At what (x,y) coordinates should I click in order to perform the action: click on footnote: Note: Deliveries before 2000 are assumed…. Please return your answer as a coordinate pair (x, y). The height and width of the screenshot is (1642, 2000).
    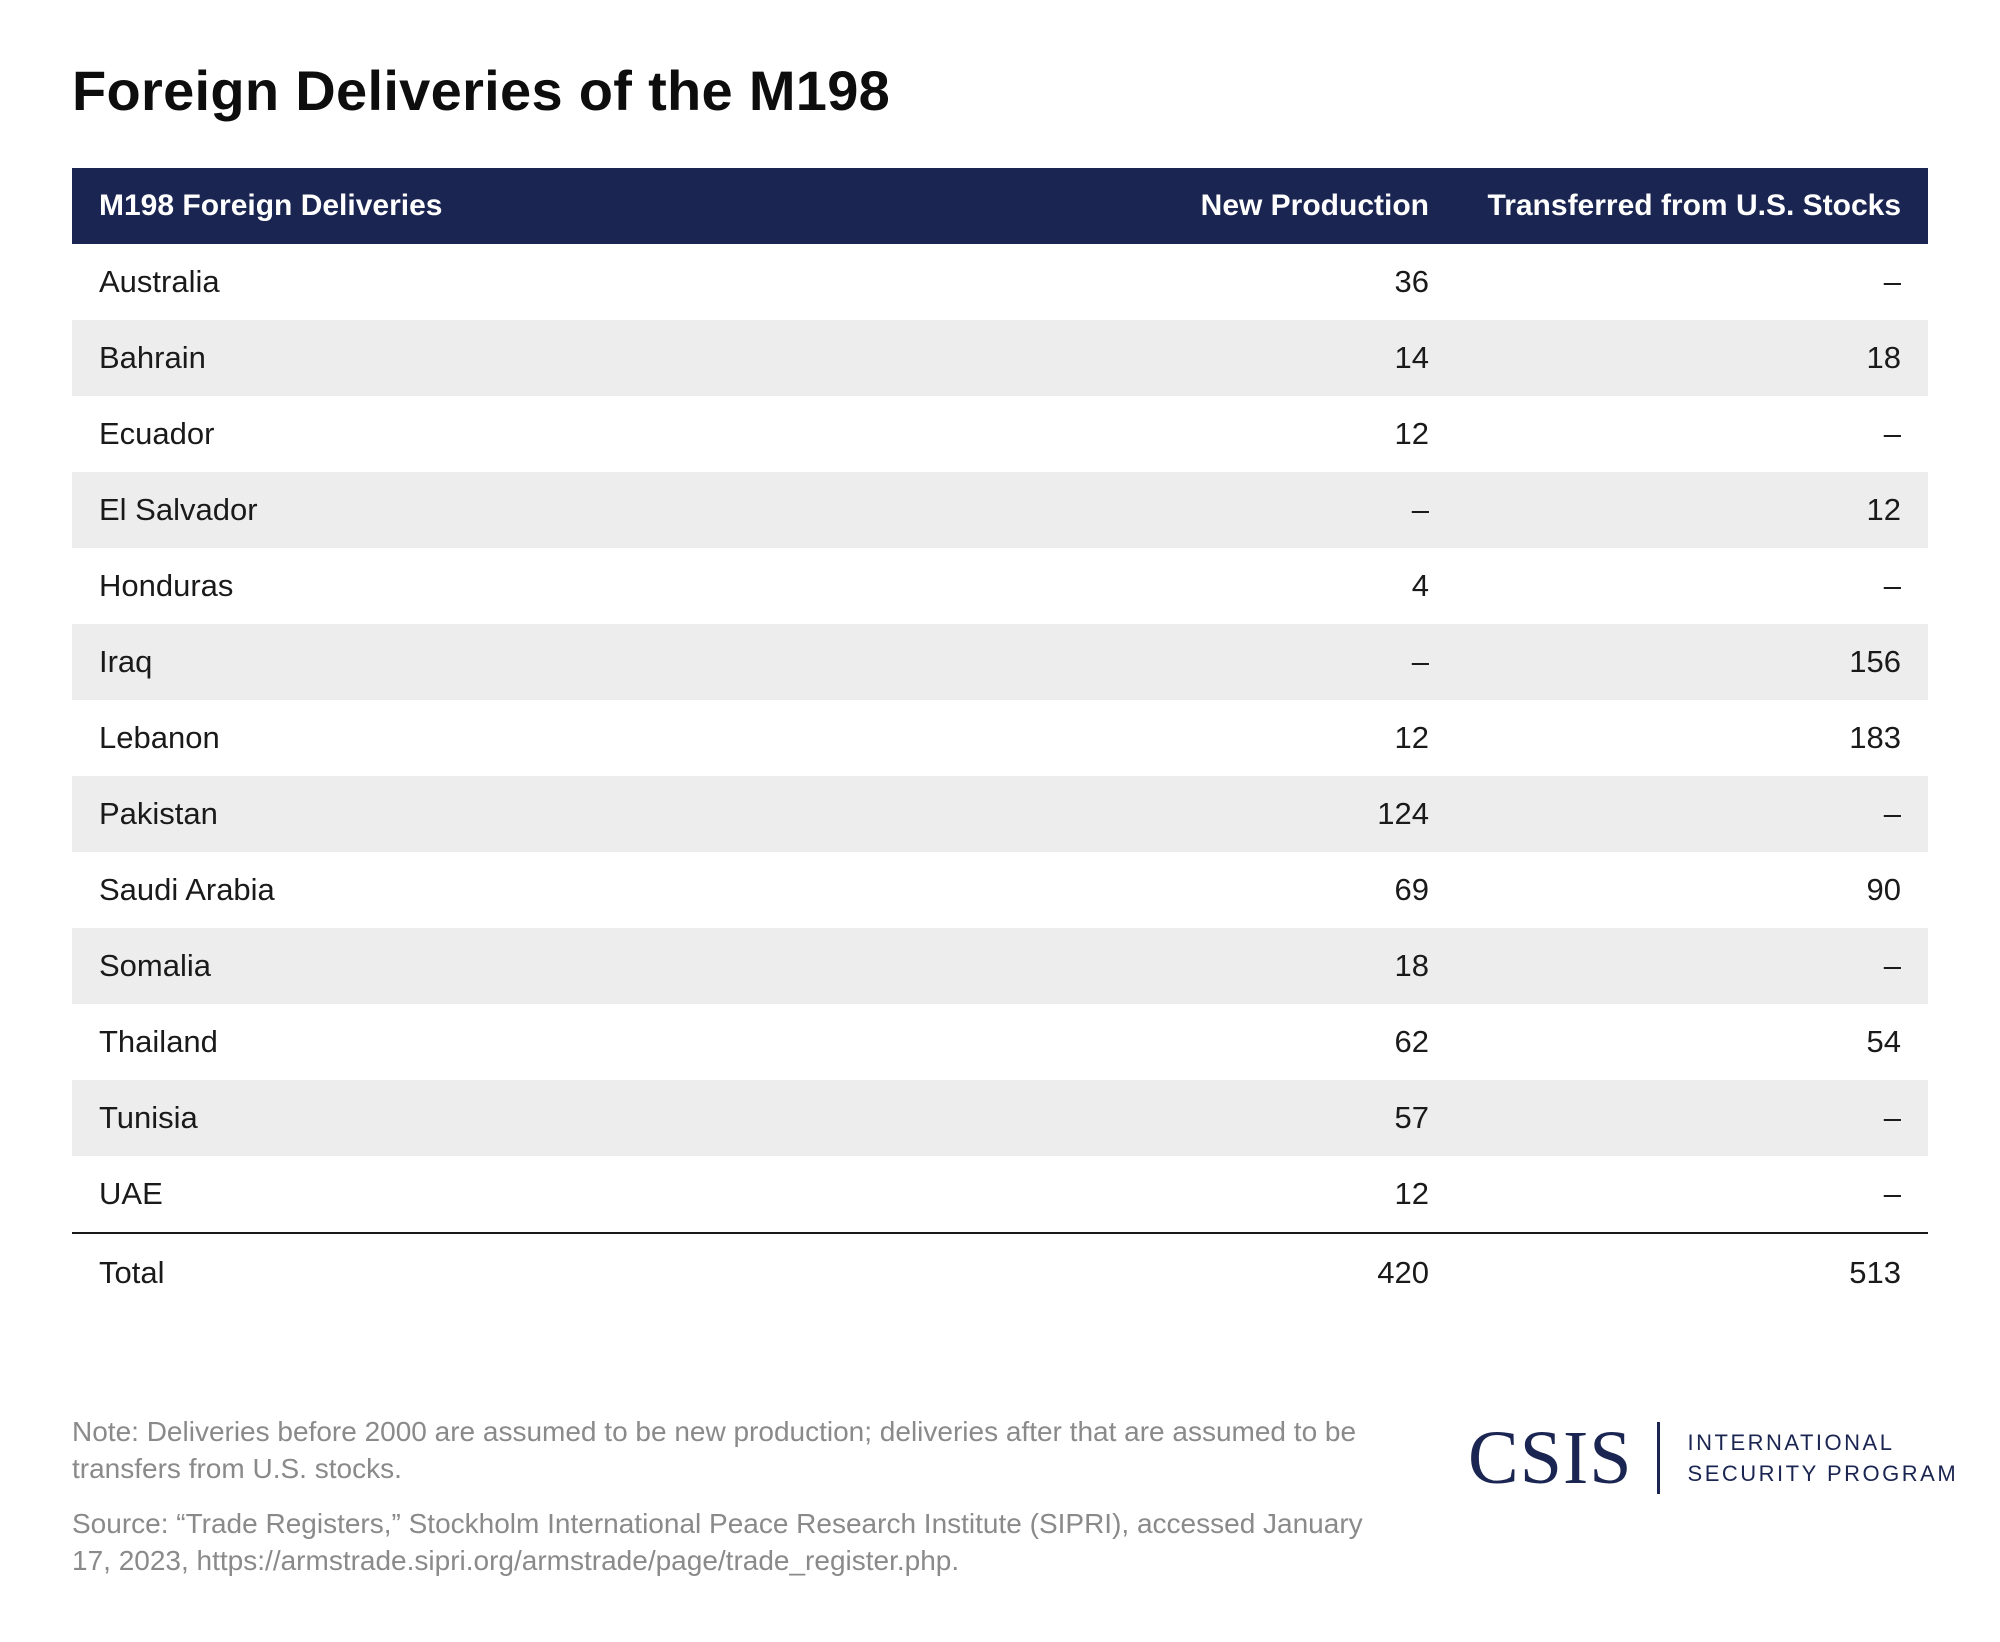
    Looking at the image, I should click on (714, 1450).